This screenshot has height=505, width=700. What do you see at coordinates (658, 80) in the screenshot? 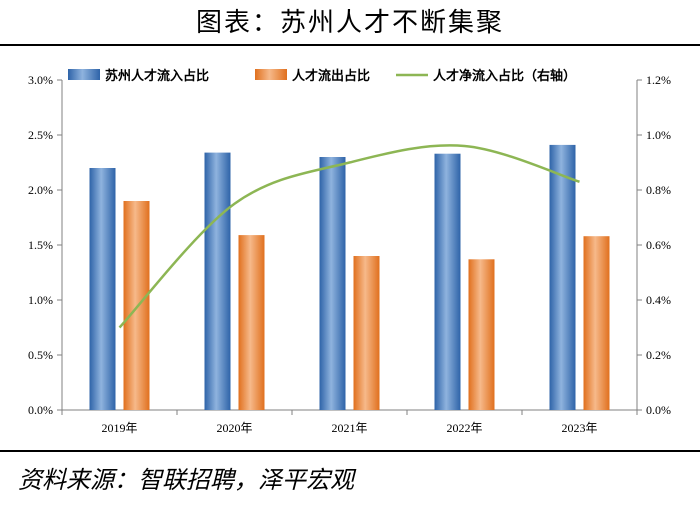
I see `right-tick-label: 1.2%` at bounding box center [658, 80].